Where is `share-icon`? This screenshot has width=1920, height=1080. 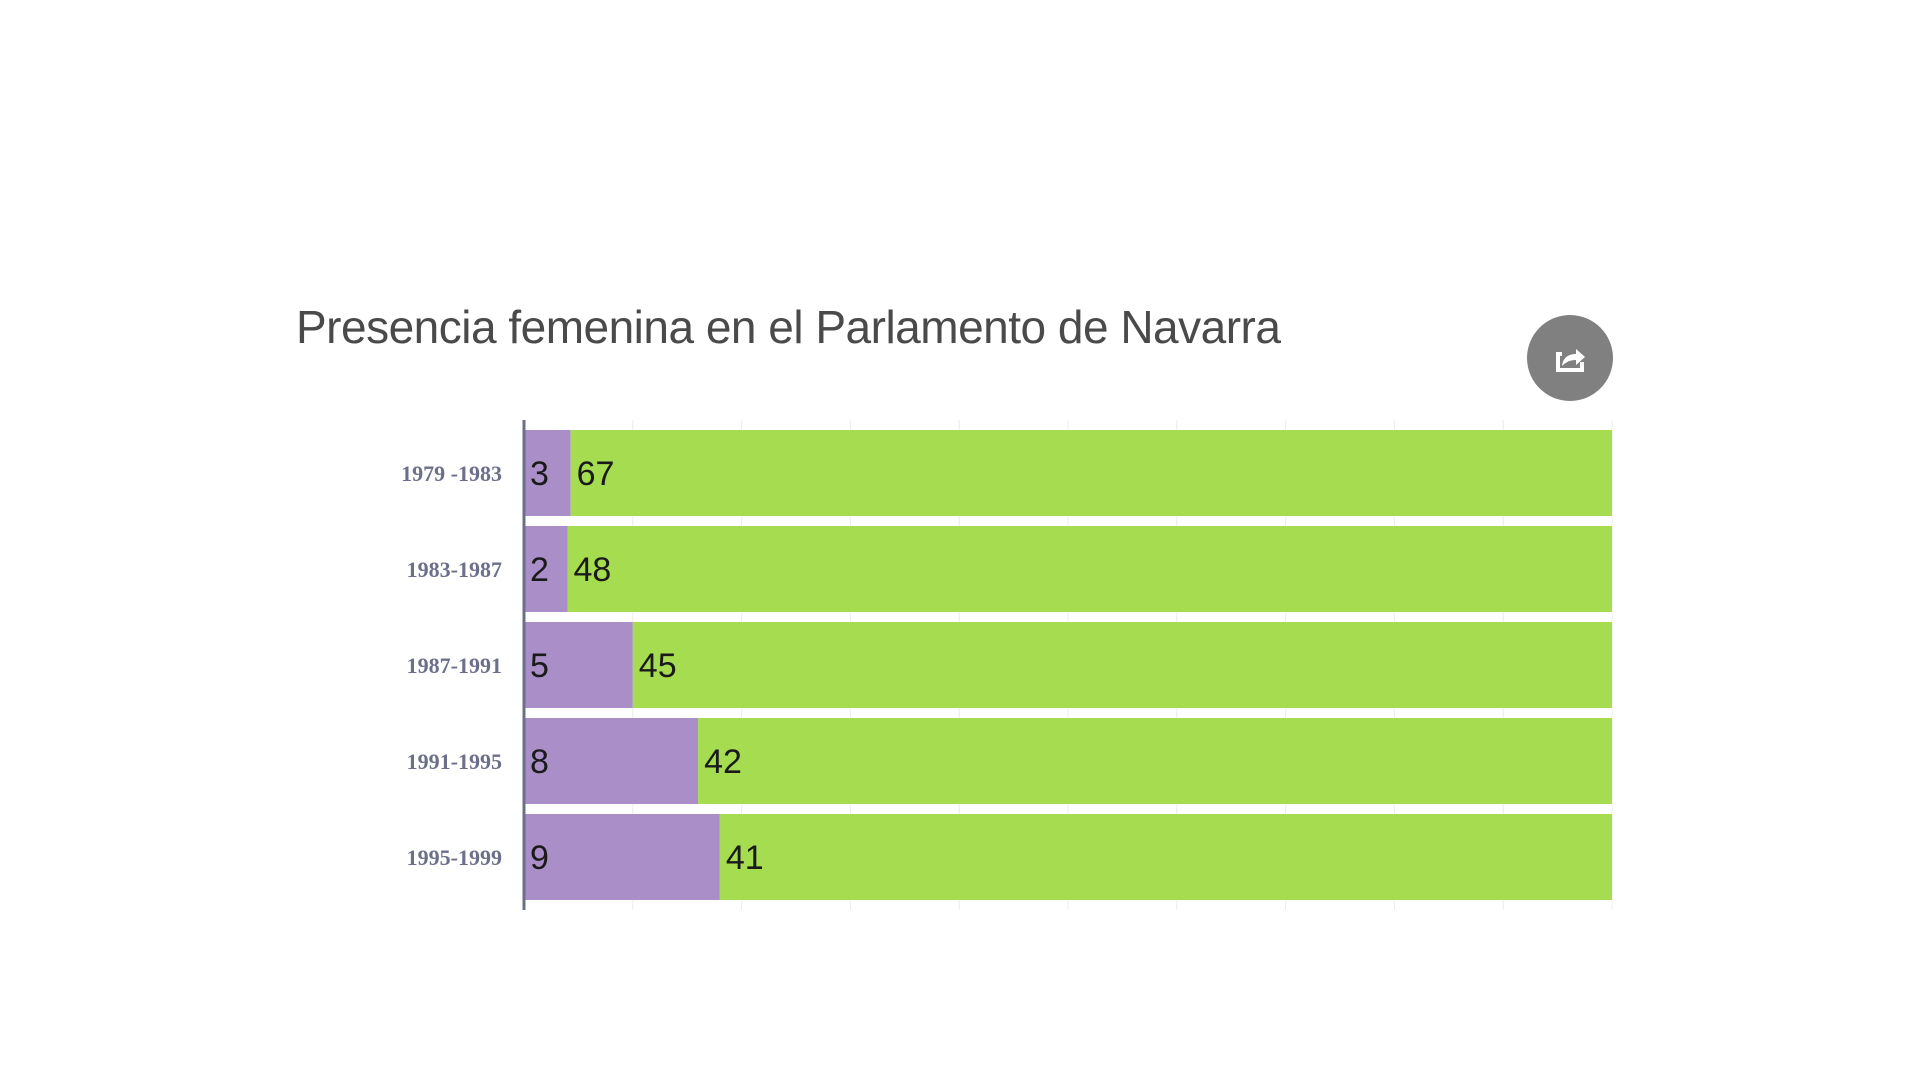 share-icon is located at coordinates (1570, 360).